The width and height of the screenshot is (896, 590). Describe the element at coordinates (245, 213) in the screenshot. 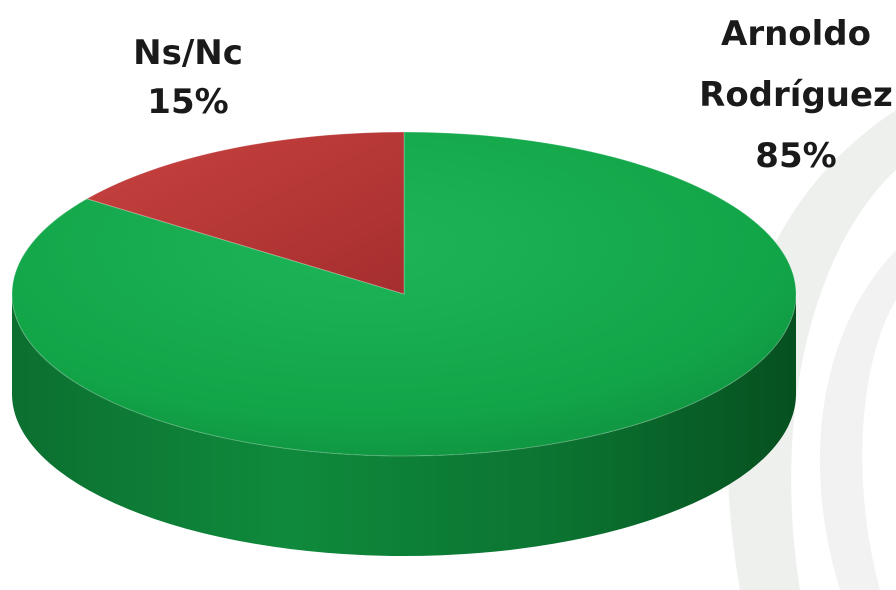

I see `pie-slice-ns-nc` at that location.